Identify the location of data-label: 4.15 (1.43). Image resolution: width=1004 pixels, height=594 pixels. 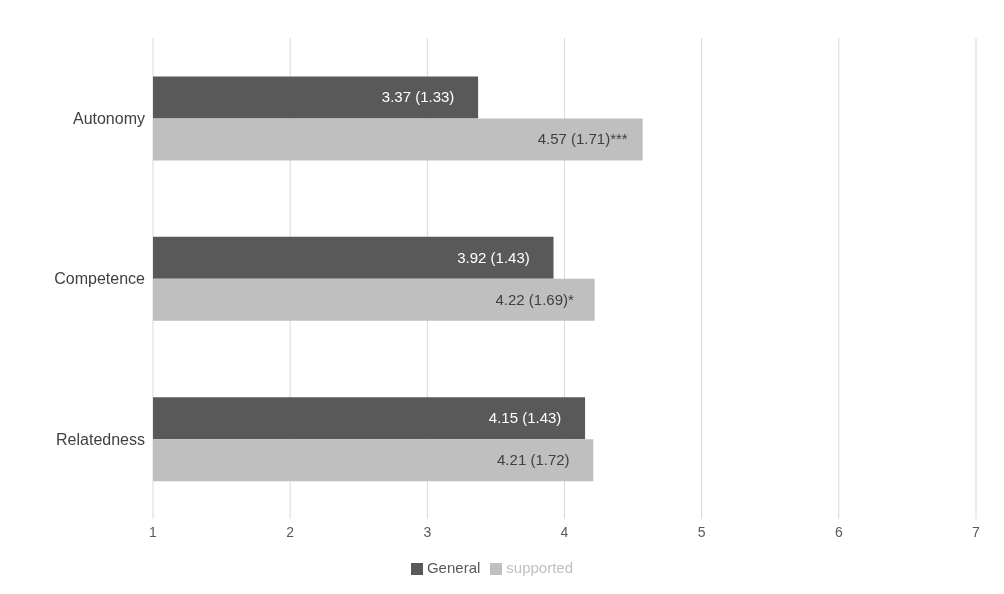
(525, 418).